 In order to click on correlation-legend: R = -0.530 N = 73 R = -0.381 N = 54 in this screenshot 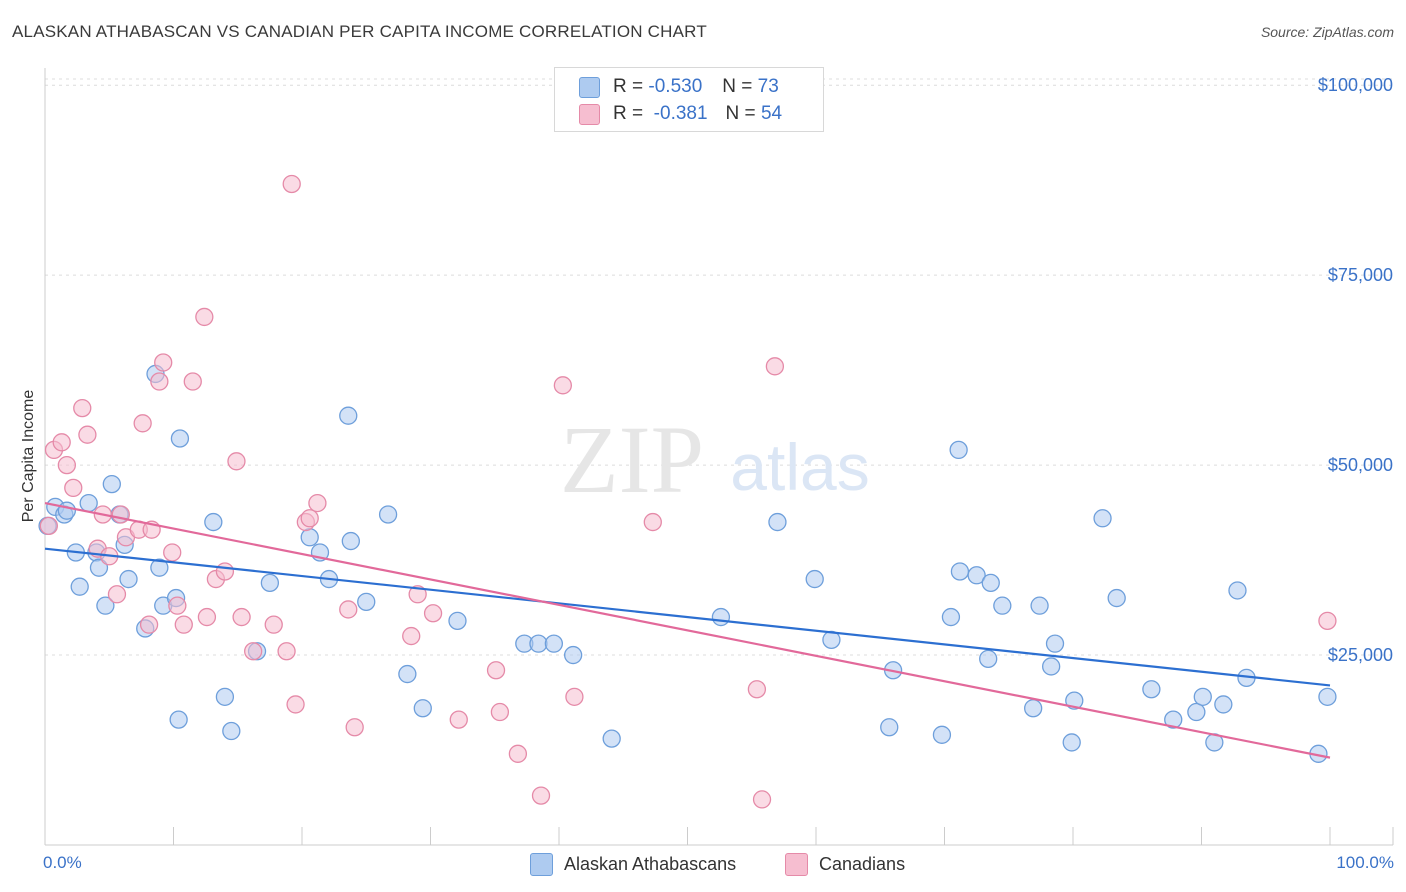, I will do `click(689, 99)`.